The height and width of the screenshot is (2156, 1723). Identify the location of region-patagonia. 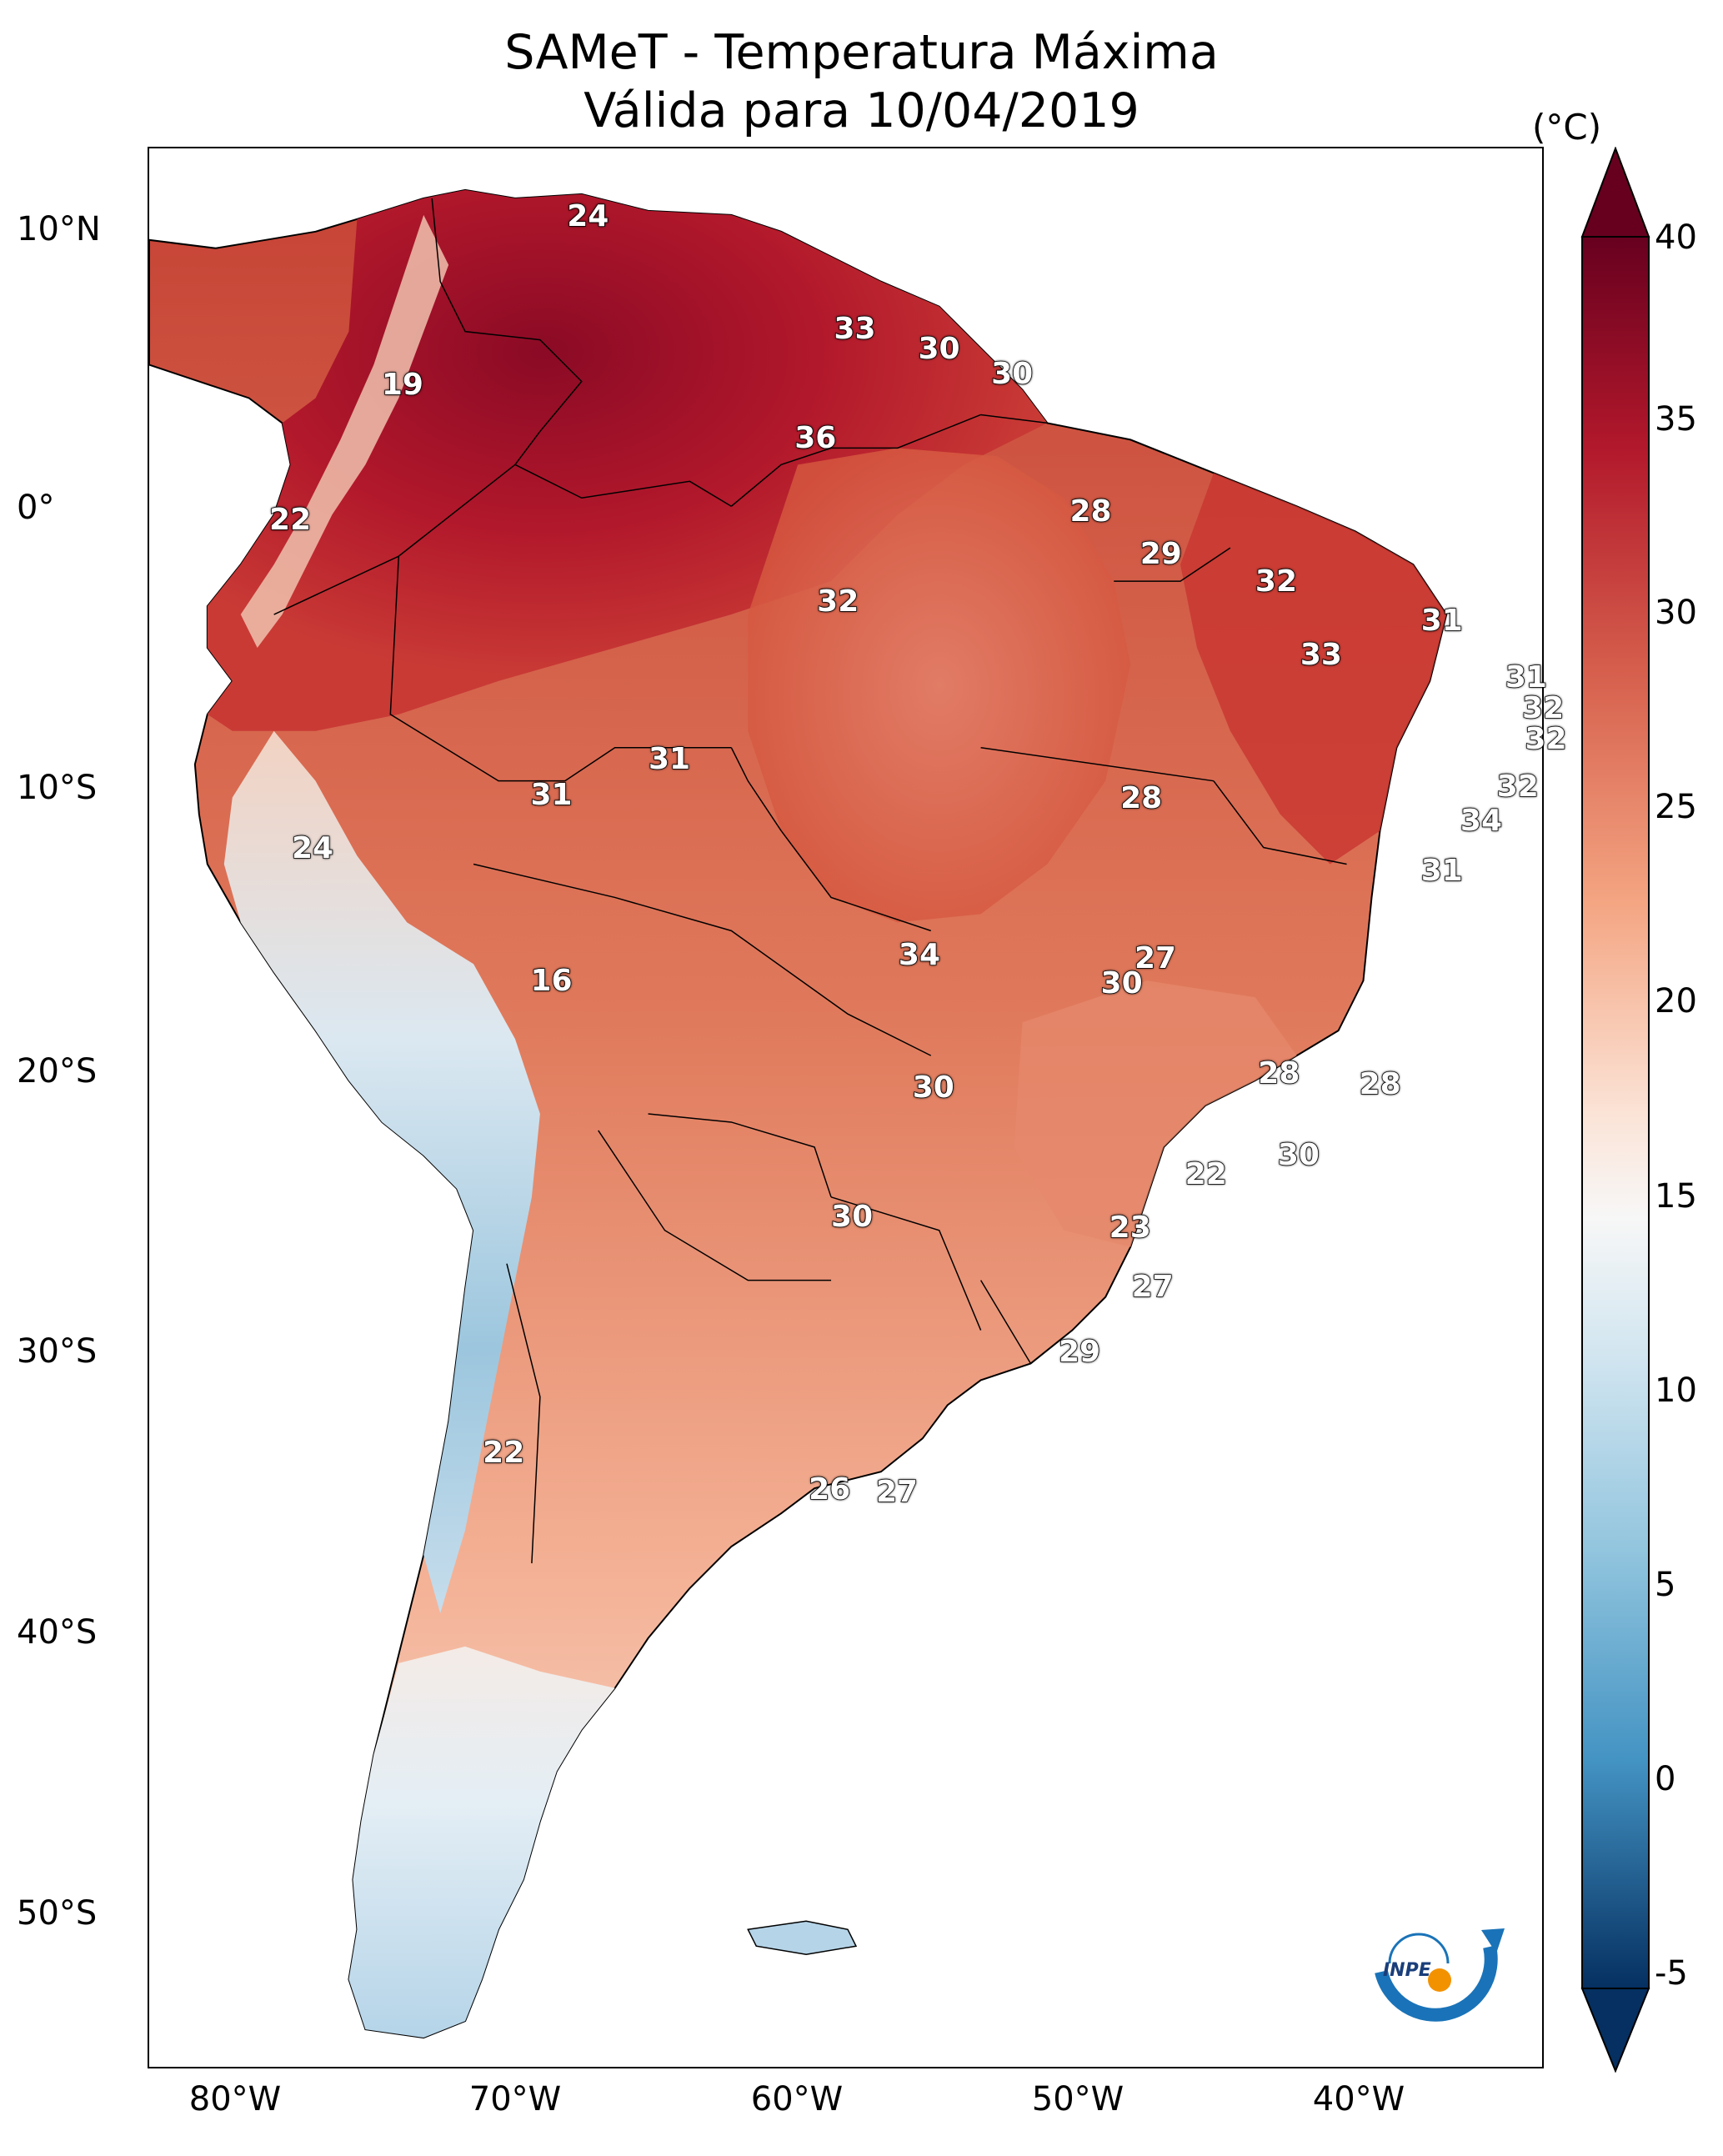
(482, 1842).